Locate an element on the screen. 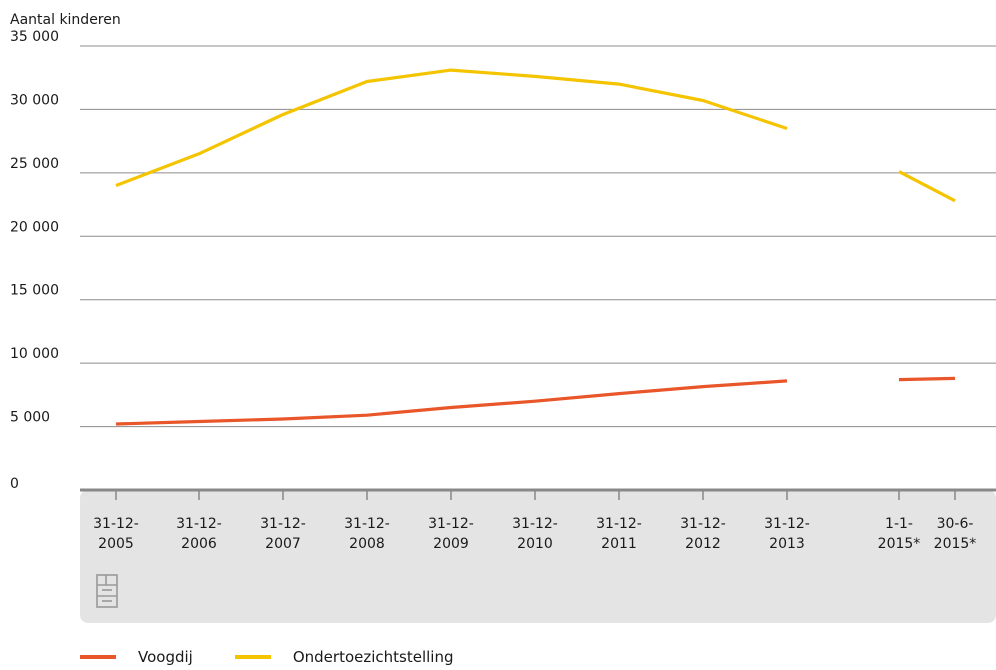 This screenshot has height=670, width=996. x-tick-label: 31-12-2010 is located at coordinates (535, 534).